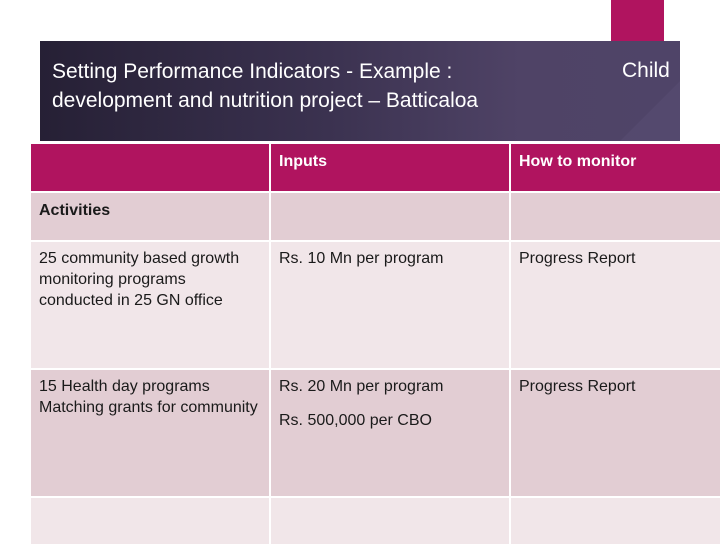  Describe the element at coordinates (646, 70) in the screenshot. I see `side-label: Child` at that location.